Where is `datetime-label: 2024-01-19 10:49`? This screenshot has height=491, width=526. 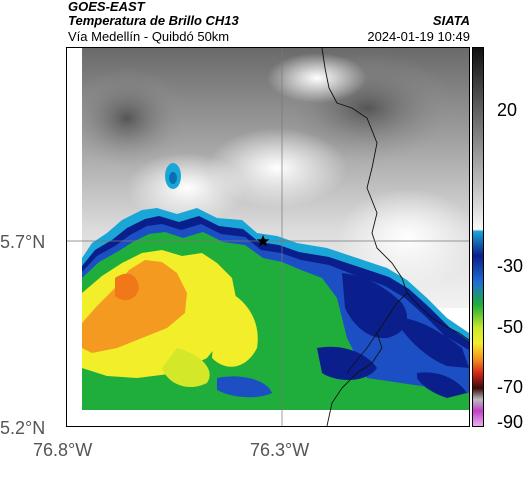 datetime-label: 2024-01-19 10:49 is located at coordinates (418, 36).